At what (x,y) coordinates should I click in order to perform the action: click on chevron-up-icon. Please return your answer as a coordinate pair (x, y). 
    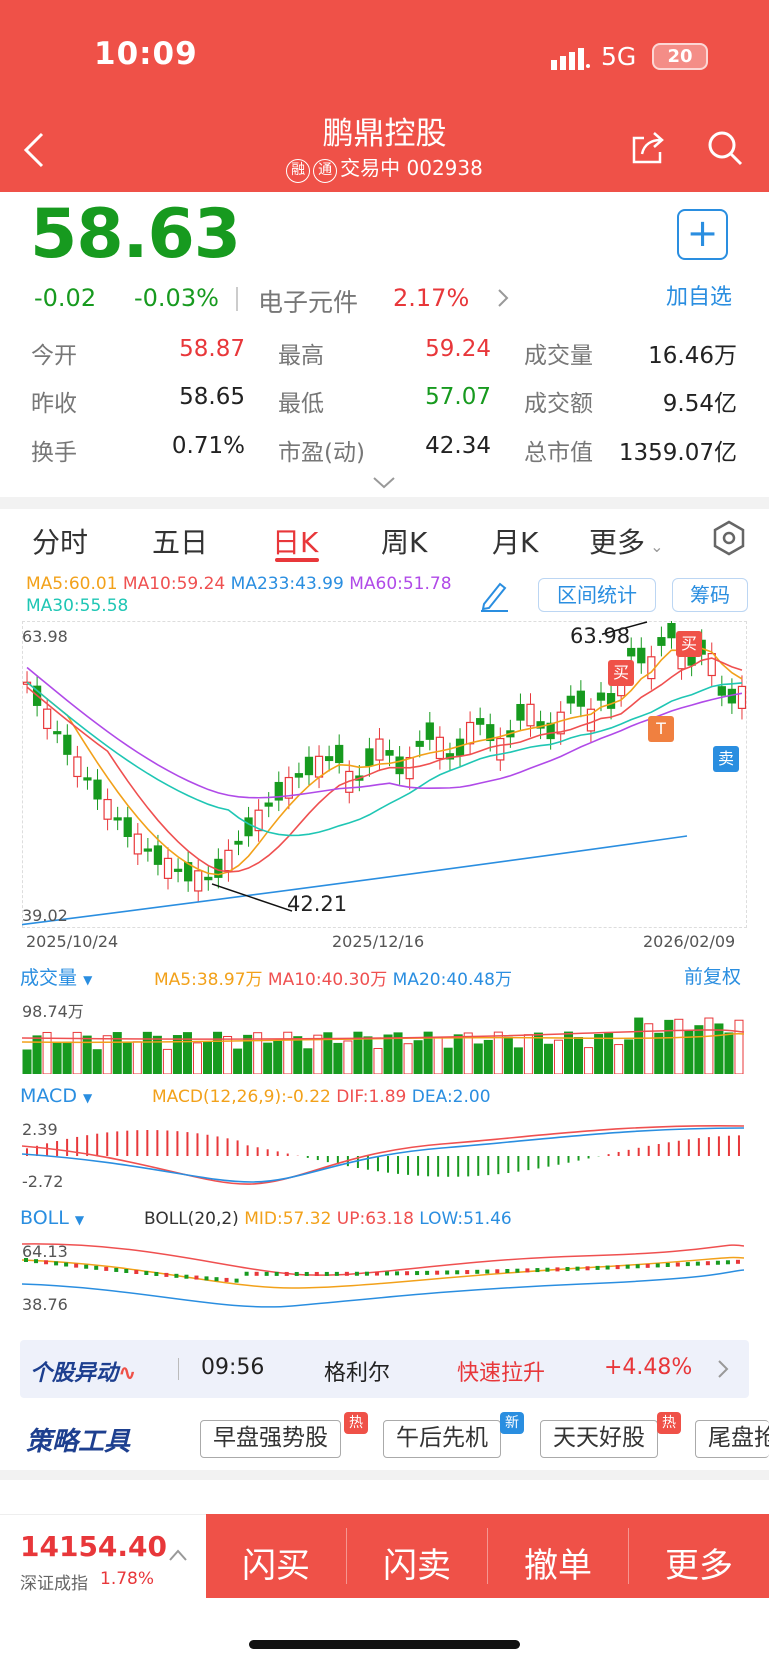
    Looking at the image, I should click on (178, 1555).